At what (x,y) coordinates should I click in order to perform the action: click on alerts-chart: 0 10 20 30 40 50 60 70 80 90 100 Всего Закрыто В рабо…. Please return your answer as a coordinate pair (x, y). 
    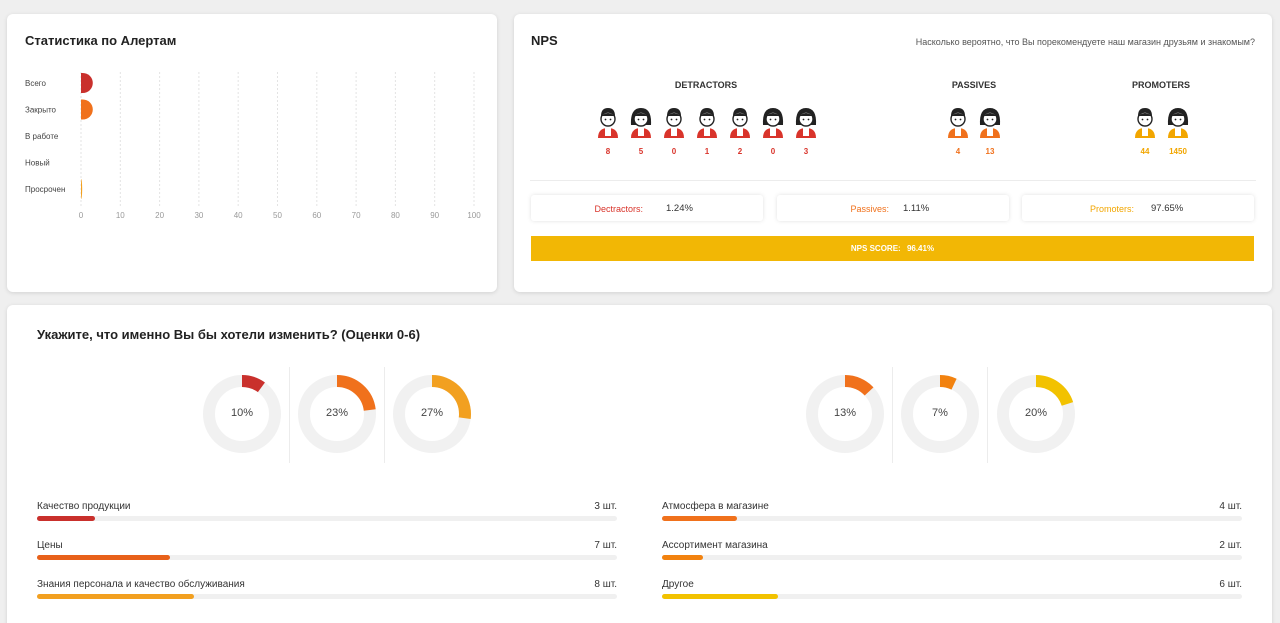
    Looking at the image, I should click on (253, 146).